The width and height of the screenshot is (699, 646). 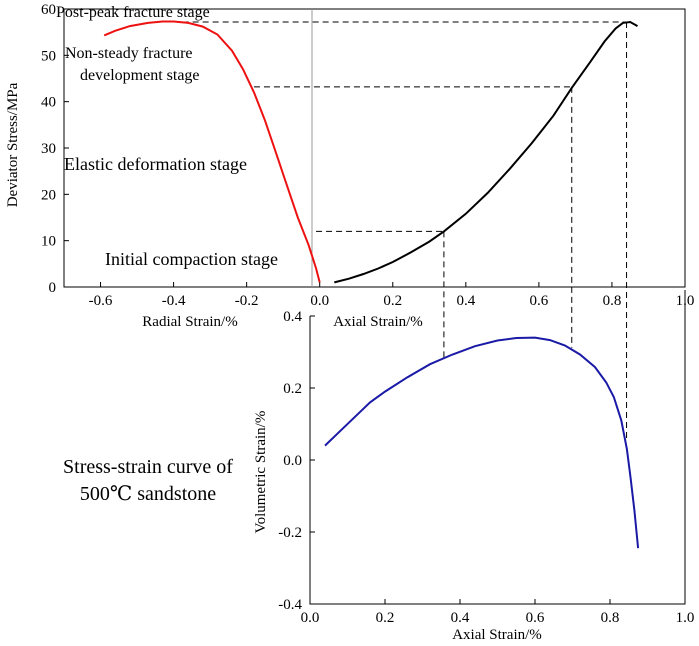 I want to click on top-y-tick-label: 20, so click(x=48, y=195).